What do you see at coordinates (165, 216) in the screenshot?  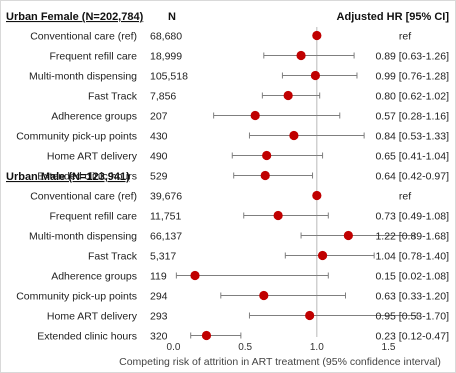 I see `row-n: 11,751` at bounding box center [165, 216].